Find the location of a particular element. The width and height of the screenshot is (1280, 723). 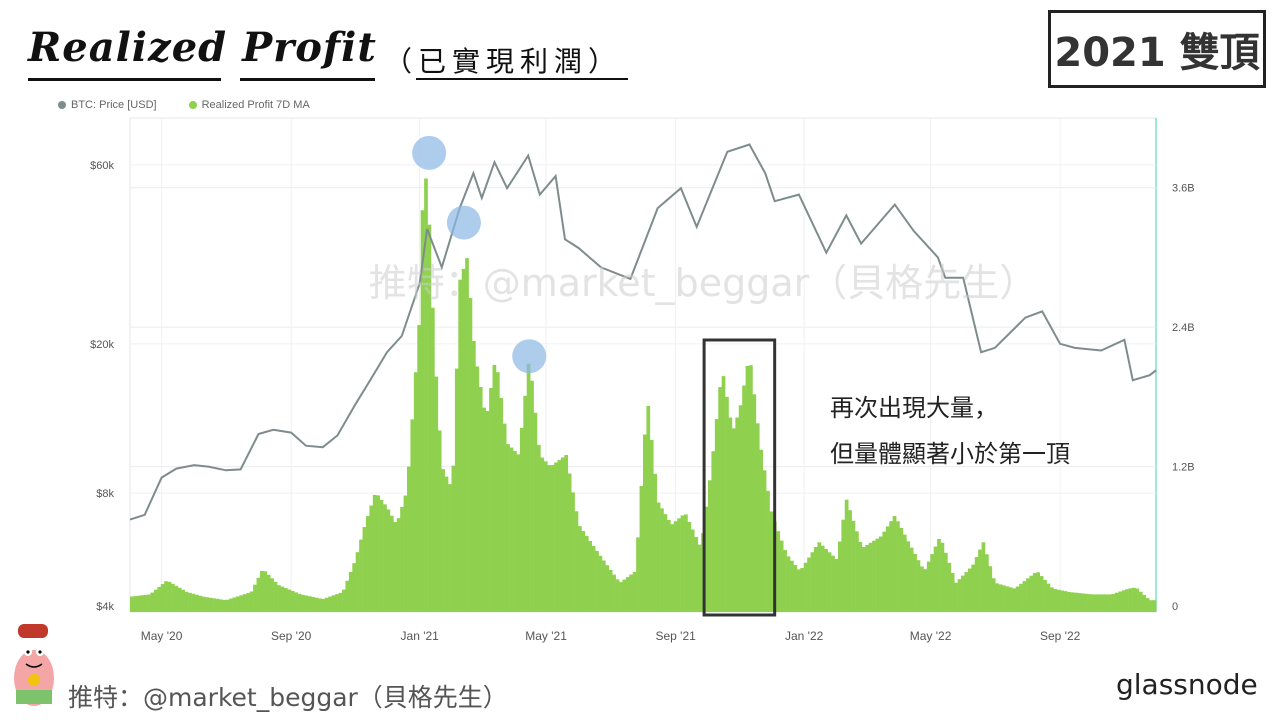

y-left-tick-label: $8k is located at coordinates (105, 494).